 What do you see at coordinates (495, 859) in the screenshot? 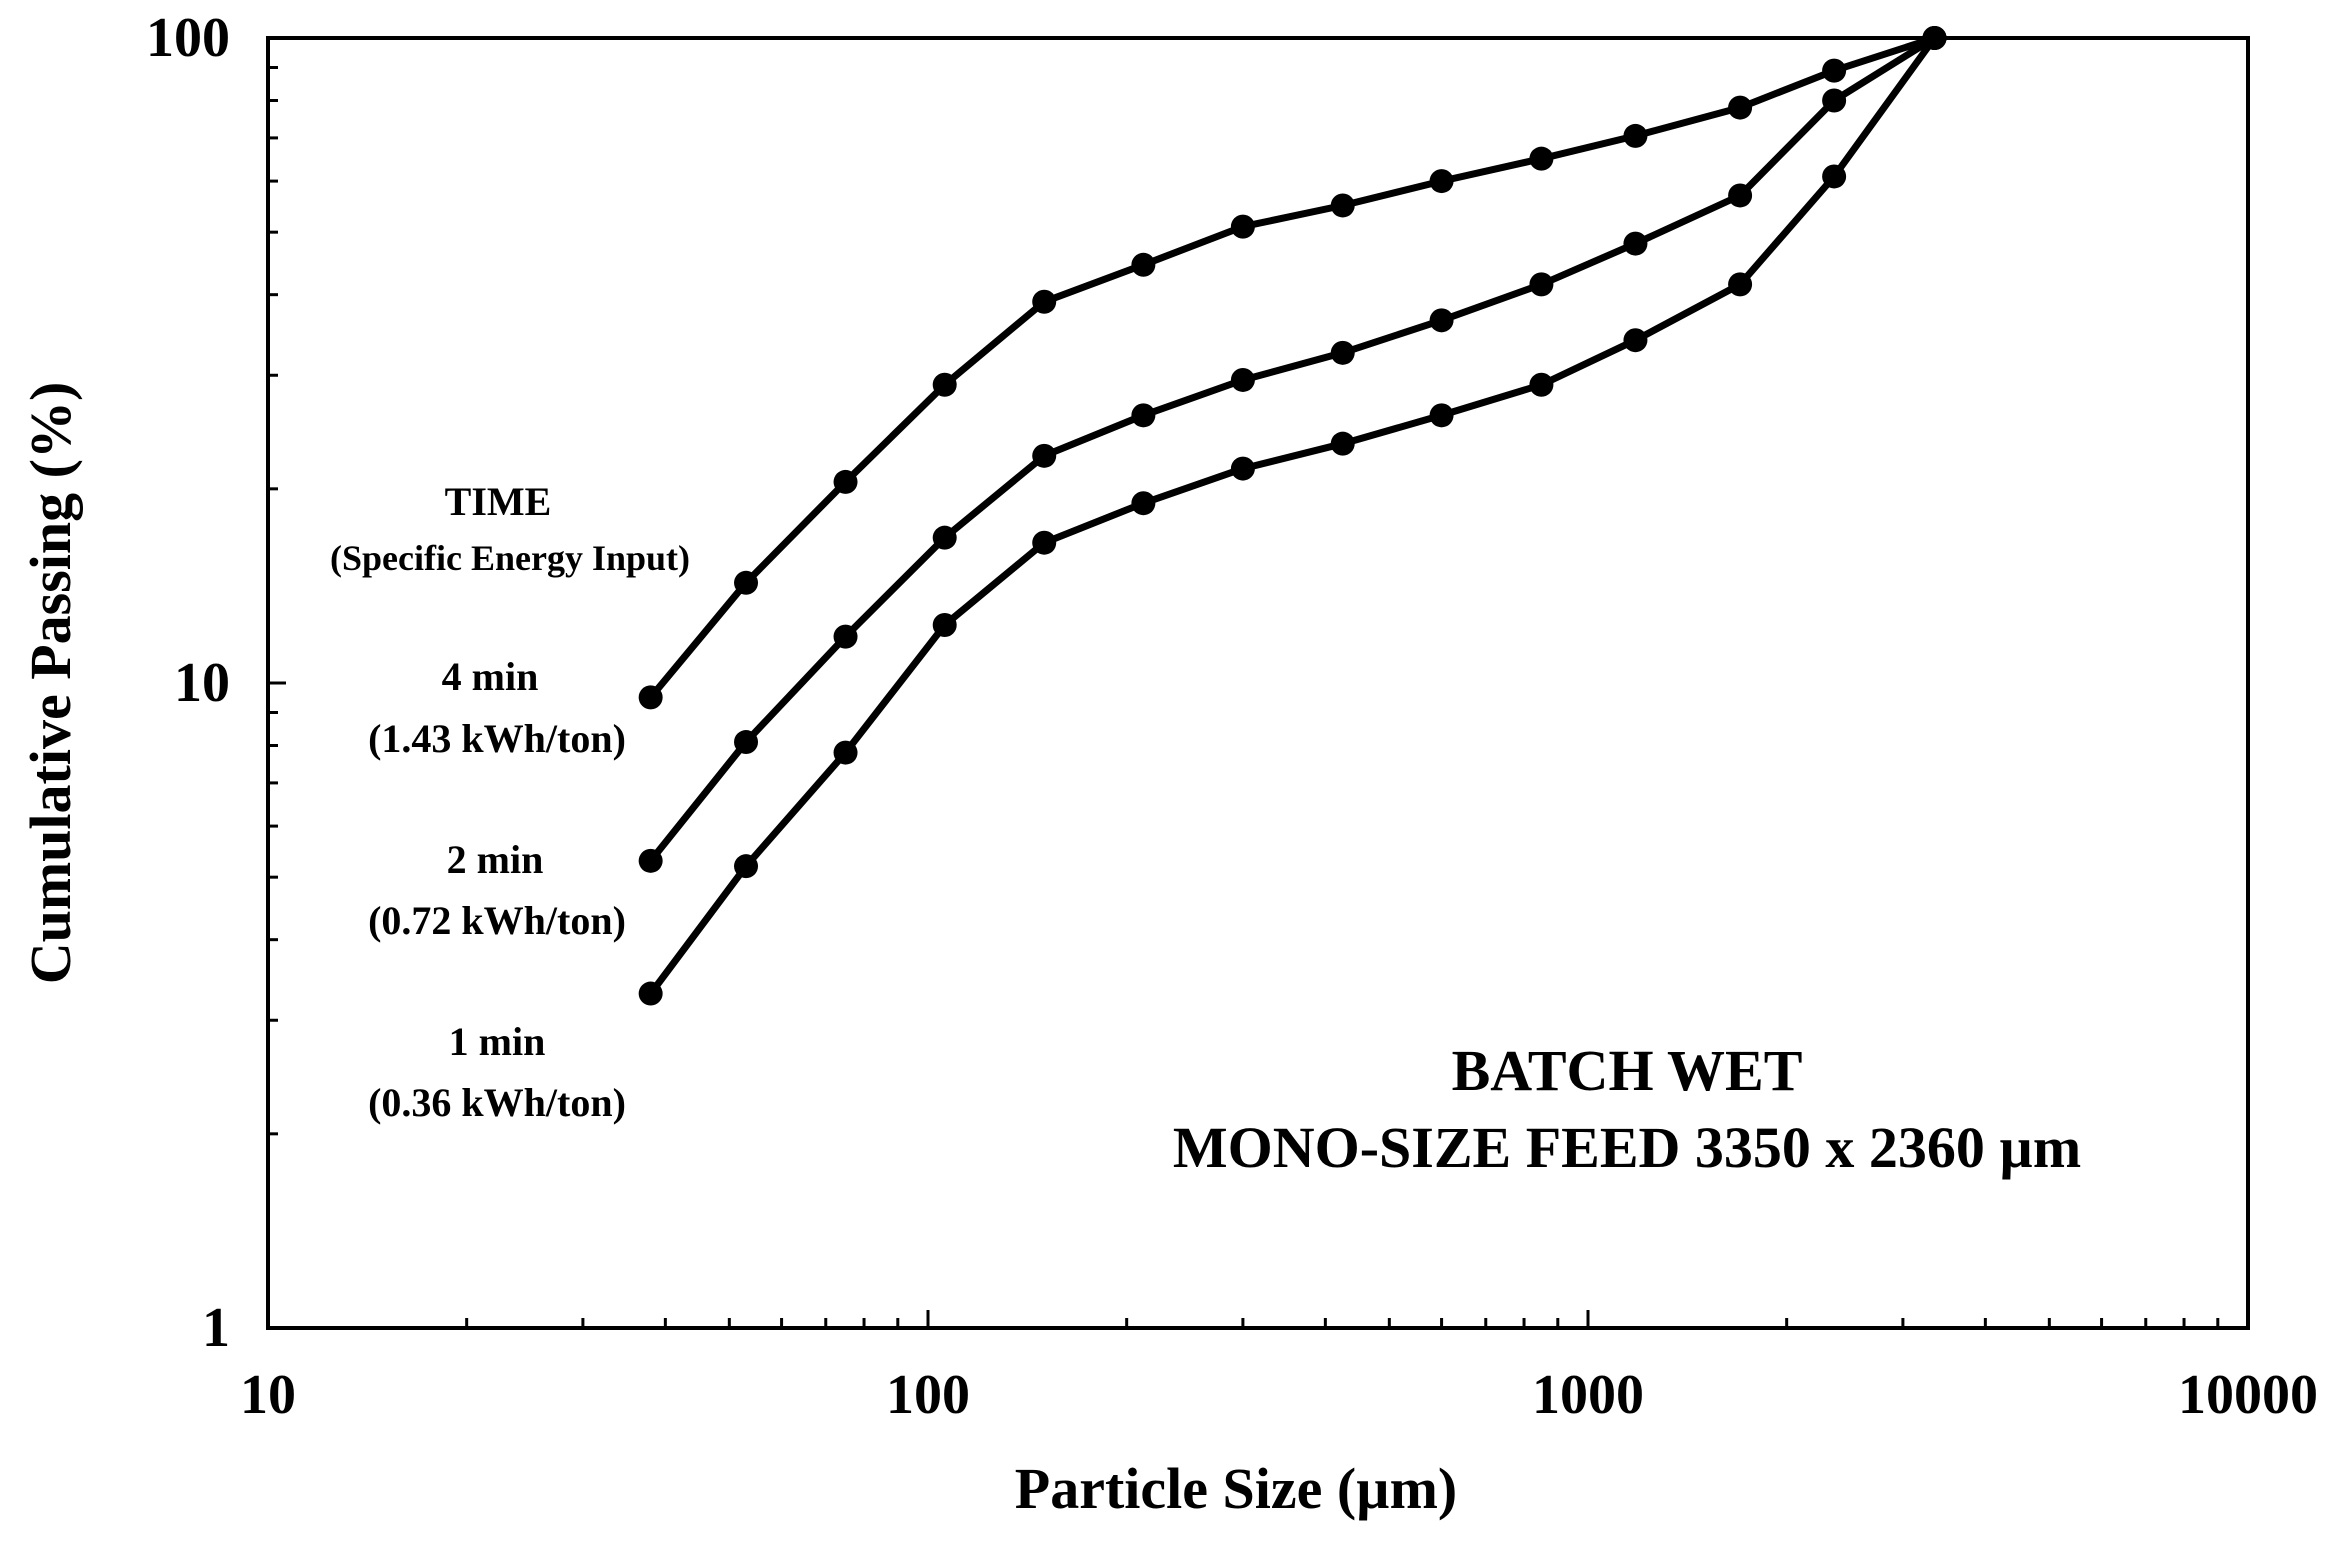
I see `legend-time-2min: 2 min` at bounding box center [495, 859].